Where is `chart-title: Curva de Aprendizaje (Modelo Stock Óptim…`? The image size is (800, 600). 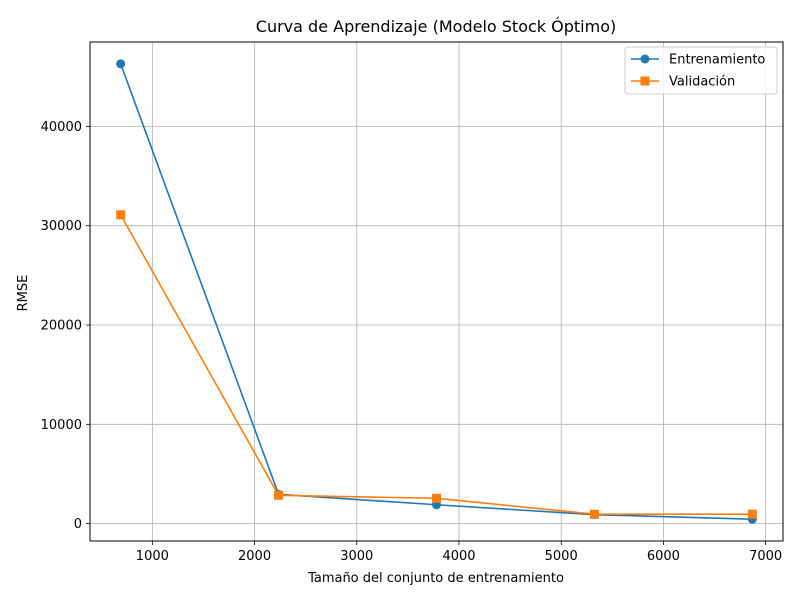
chart-title: Curva de Aprendizaje (Modelo Stock Óptim… is located at coordinates (436, 26).